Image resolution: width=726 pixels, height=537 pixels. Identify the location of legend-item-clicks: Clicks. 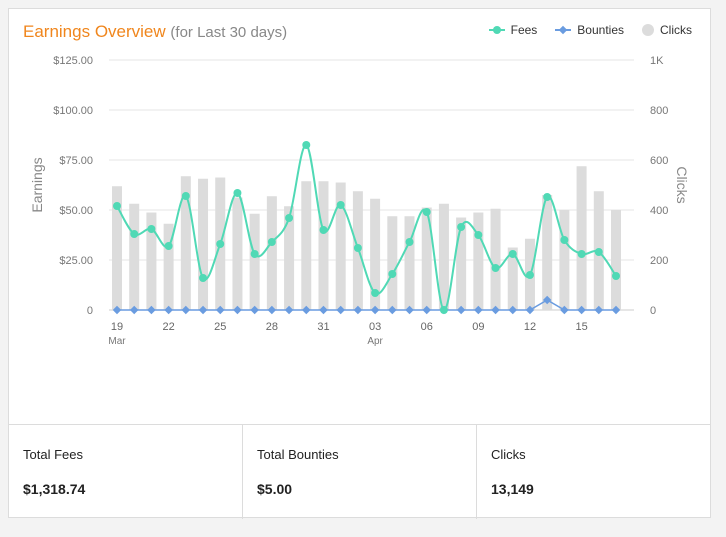
(667, 30).